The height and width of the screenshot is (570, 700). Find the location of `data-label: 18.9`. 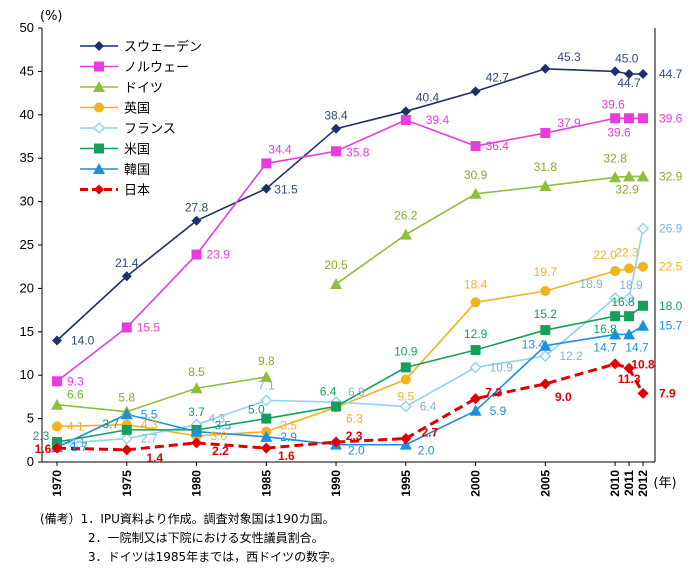

data-label: 18.9 is located at coordinates (591, 284).